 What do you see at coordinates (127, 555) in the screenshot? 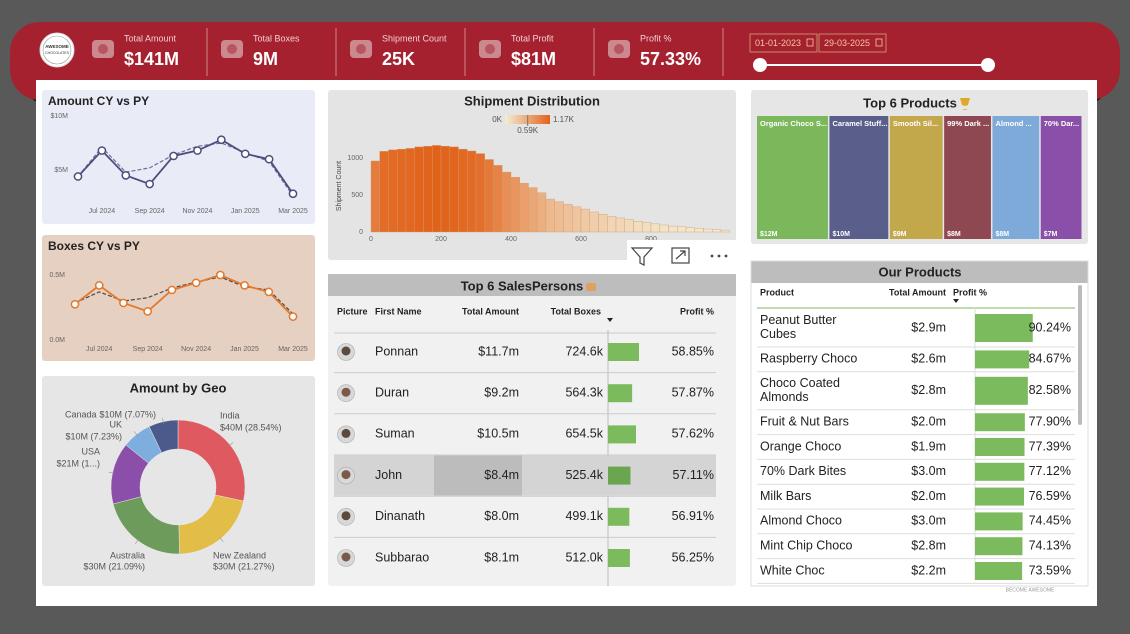
I see `slice-label: Australia` at bounding box center [127, 555].